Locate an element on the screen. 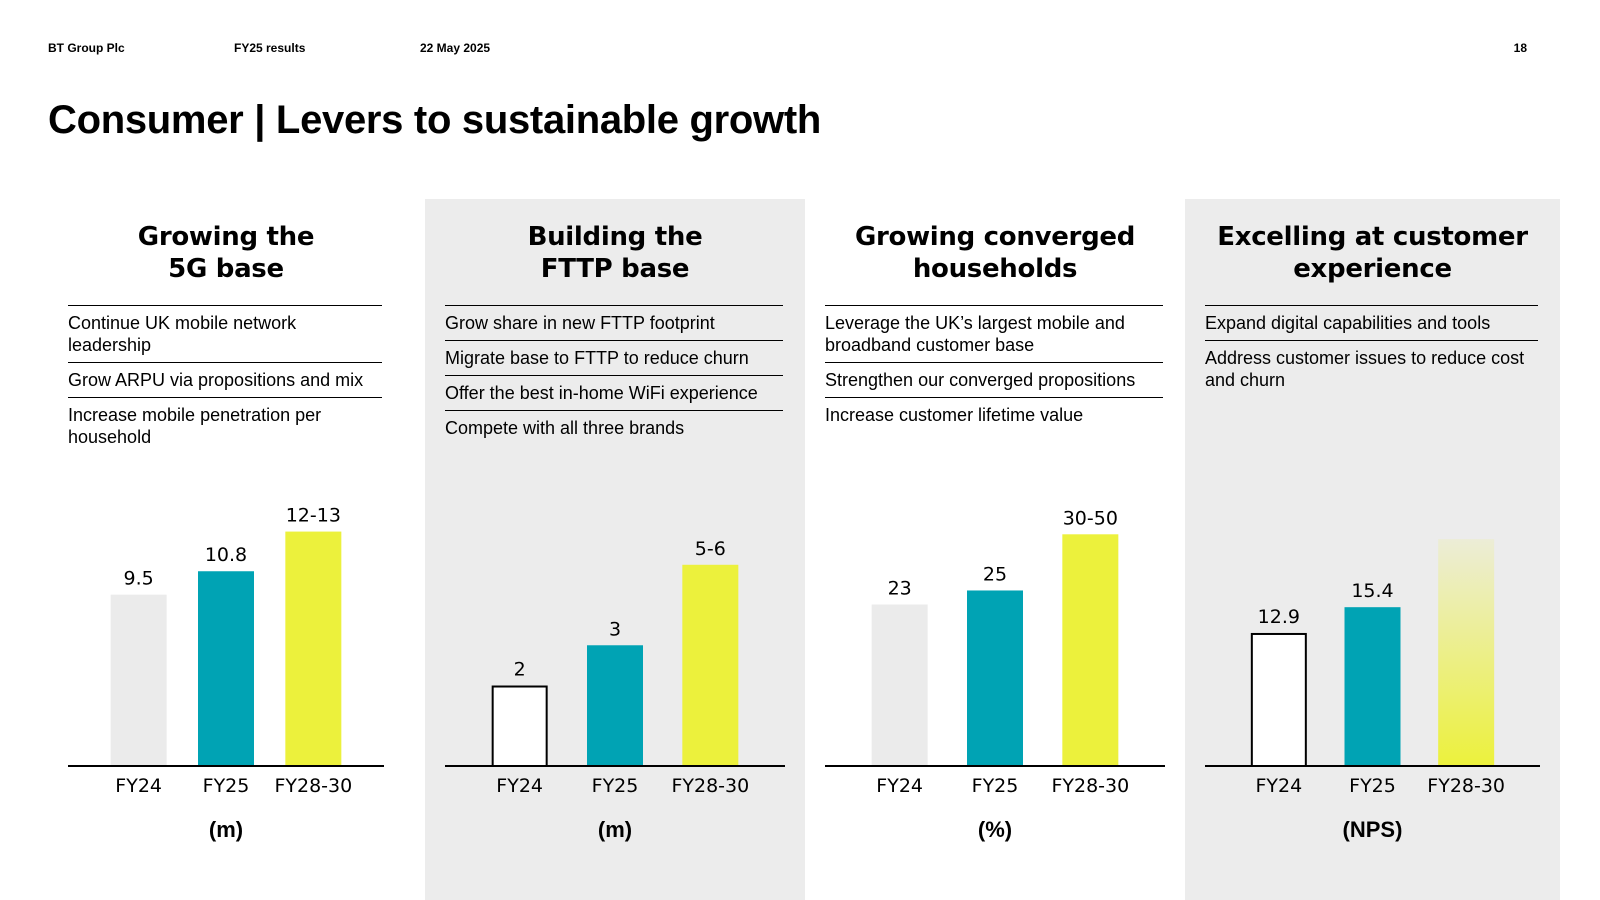  data-label: 5-6 is located at coordinates (710, 549).